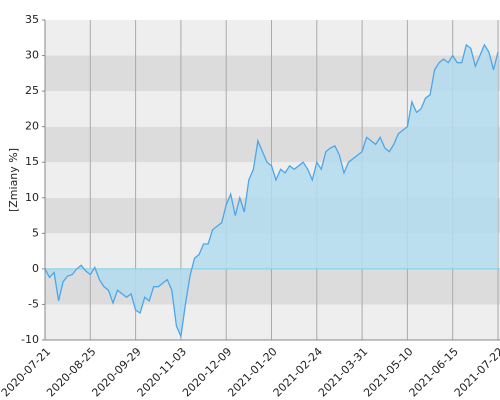 Image resolution: width=500 pixels, height=400 pixels. I want to click on y-axis-label: [Zmiany %], so click(13, 180).